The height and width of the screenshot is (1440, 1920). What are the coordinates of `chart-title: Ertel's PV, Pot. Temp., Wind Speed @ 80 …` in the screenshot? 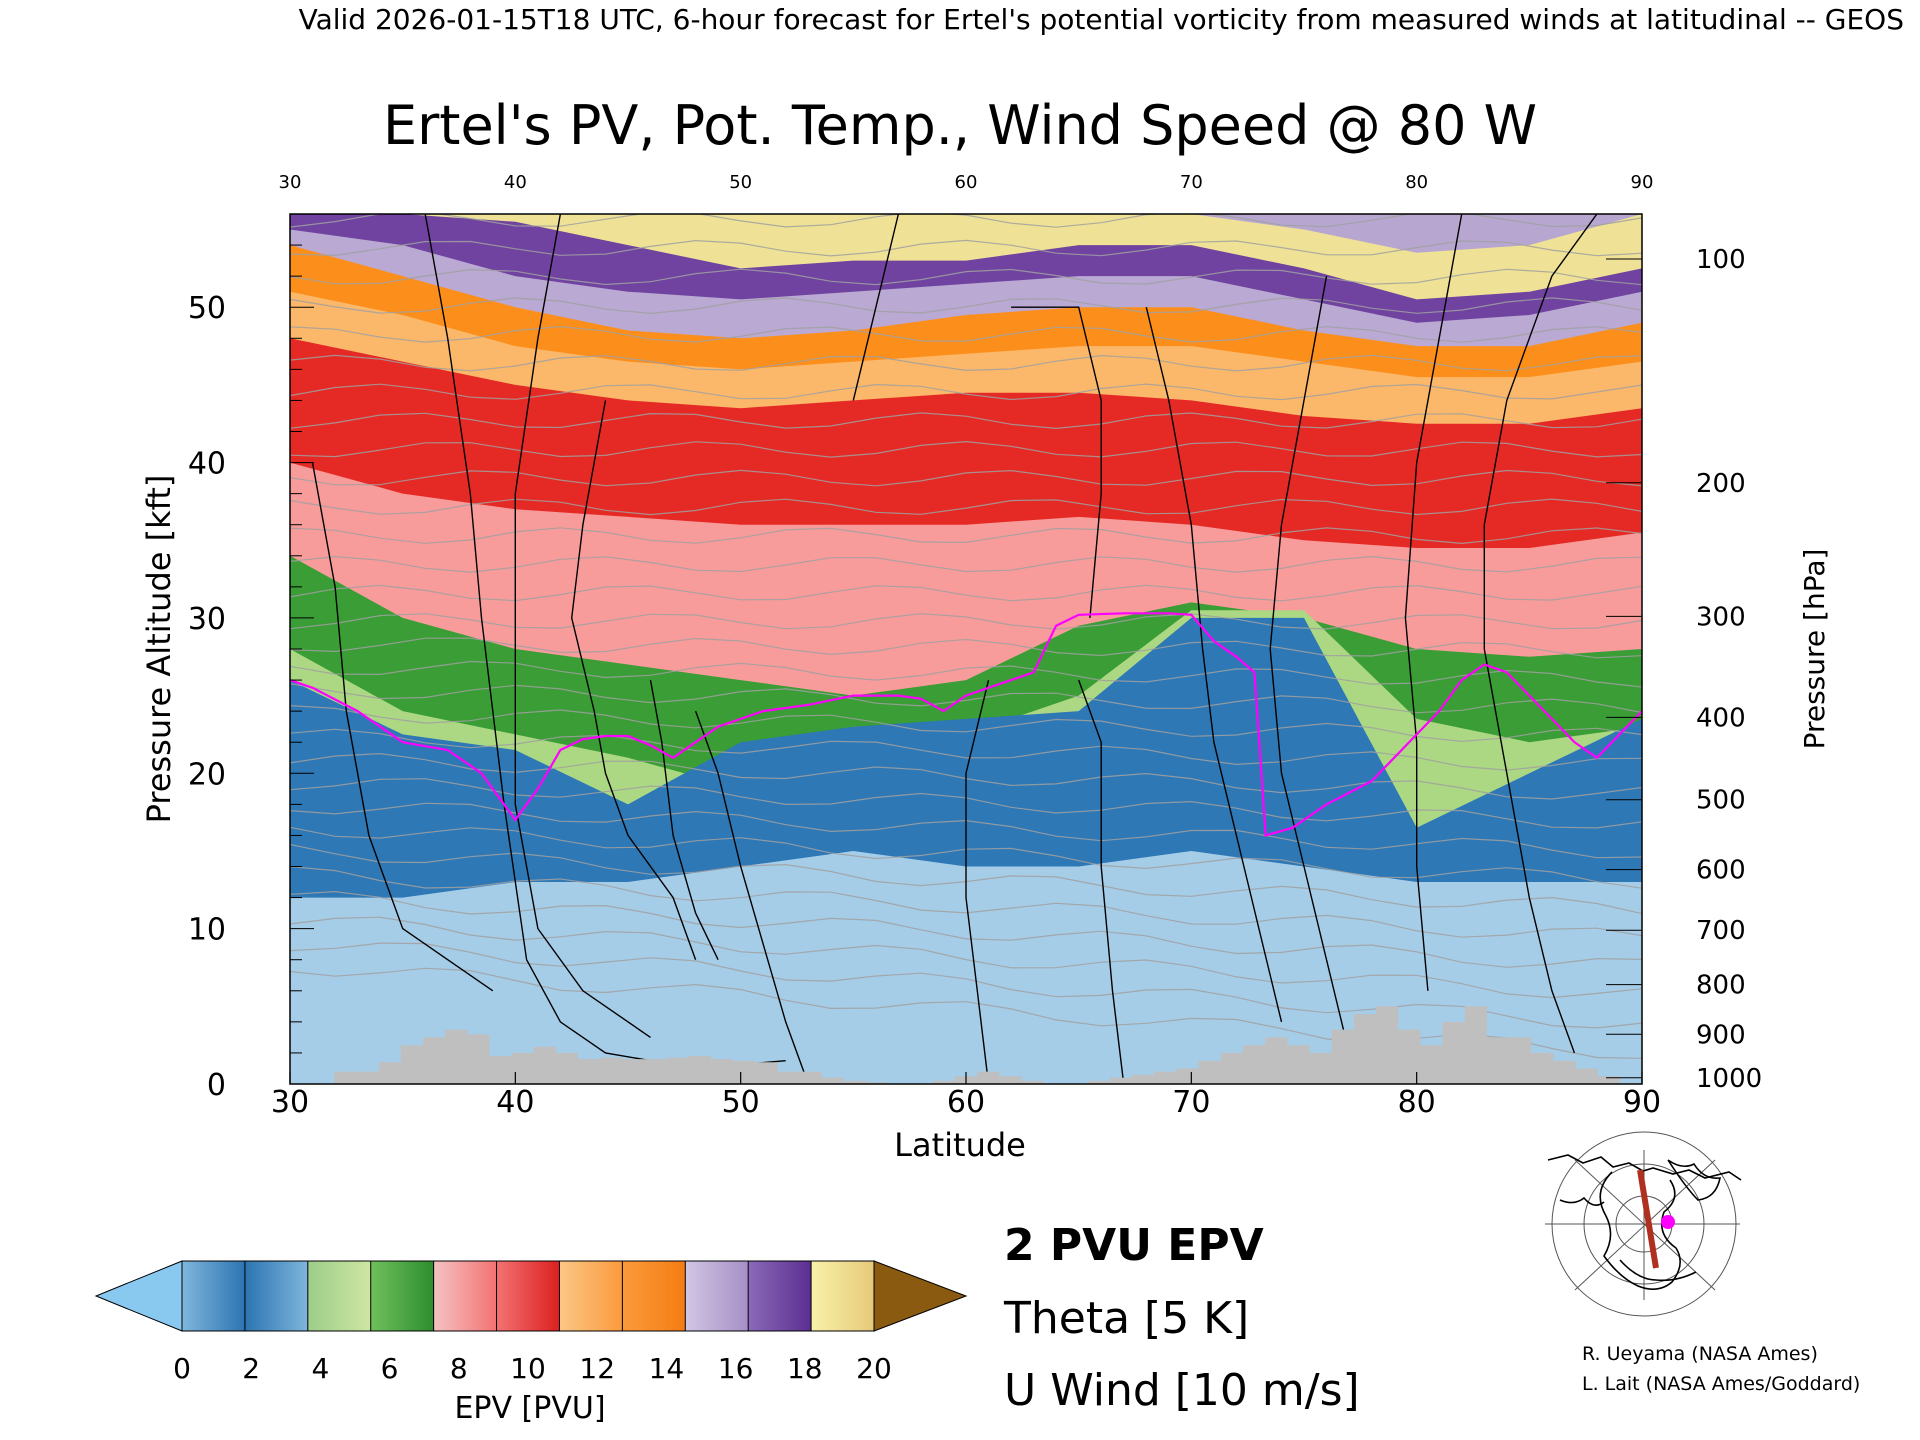 It's located at (960, 125).